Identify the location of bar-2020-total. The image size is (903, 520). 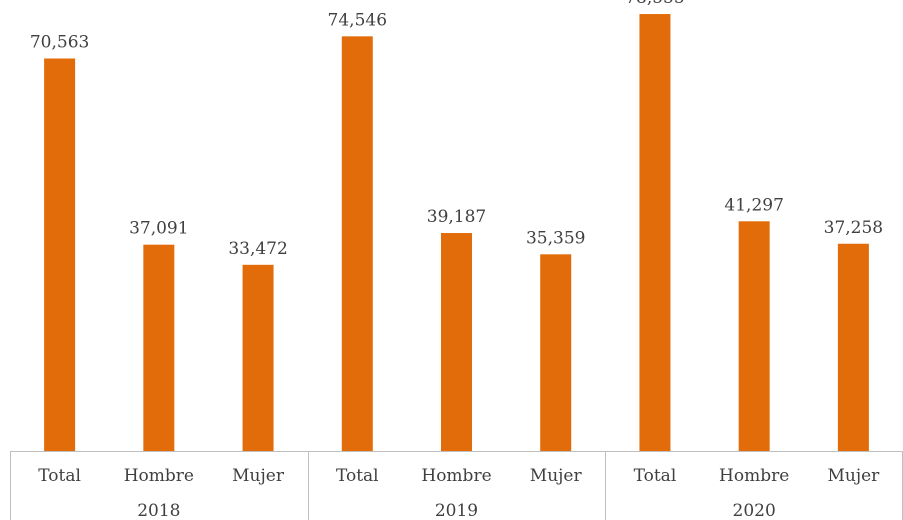
(655, 233).